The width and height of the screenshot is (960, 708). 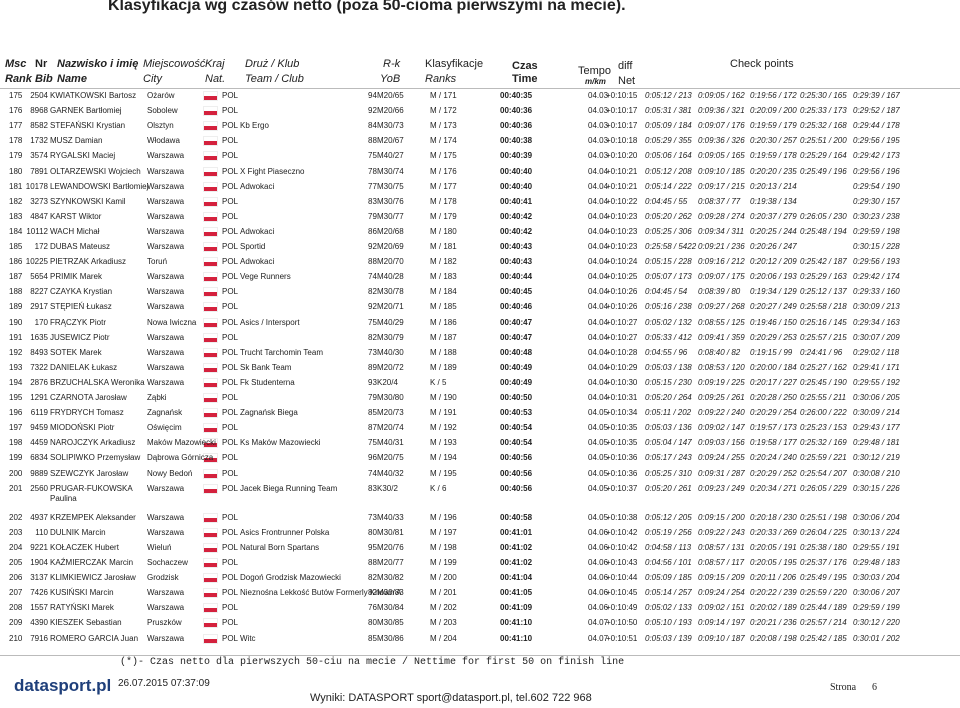 I want to click on checkpoint-cell: 0:05:02 / 133, so click(x=668, y=608).